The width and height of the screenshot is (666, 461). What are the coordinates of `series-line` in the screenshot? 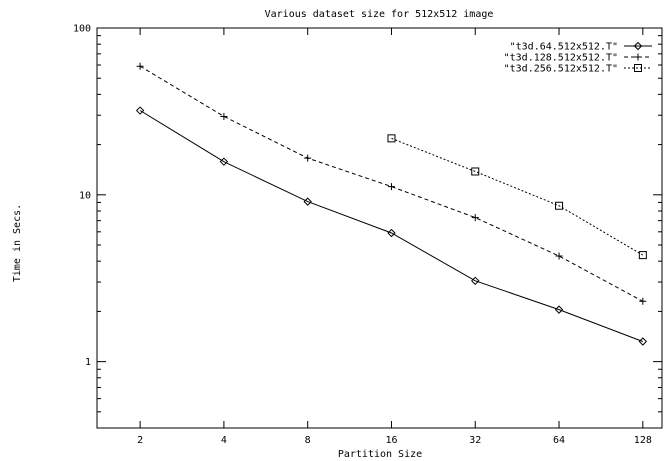 It's located at (517, 196).